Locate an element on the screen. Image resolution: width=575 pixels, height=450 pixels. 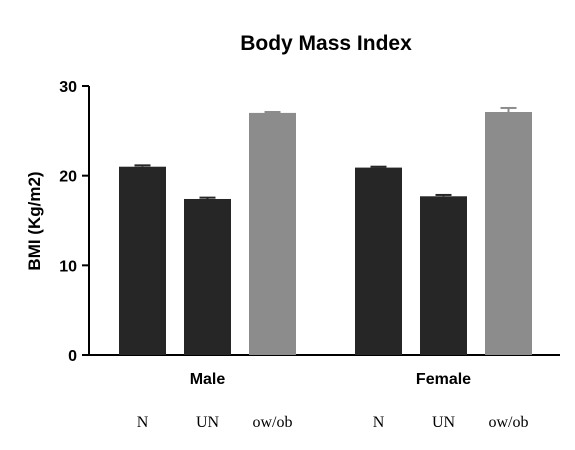
y-tick-label: 10 is located at coordinates (68, 266).